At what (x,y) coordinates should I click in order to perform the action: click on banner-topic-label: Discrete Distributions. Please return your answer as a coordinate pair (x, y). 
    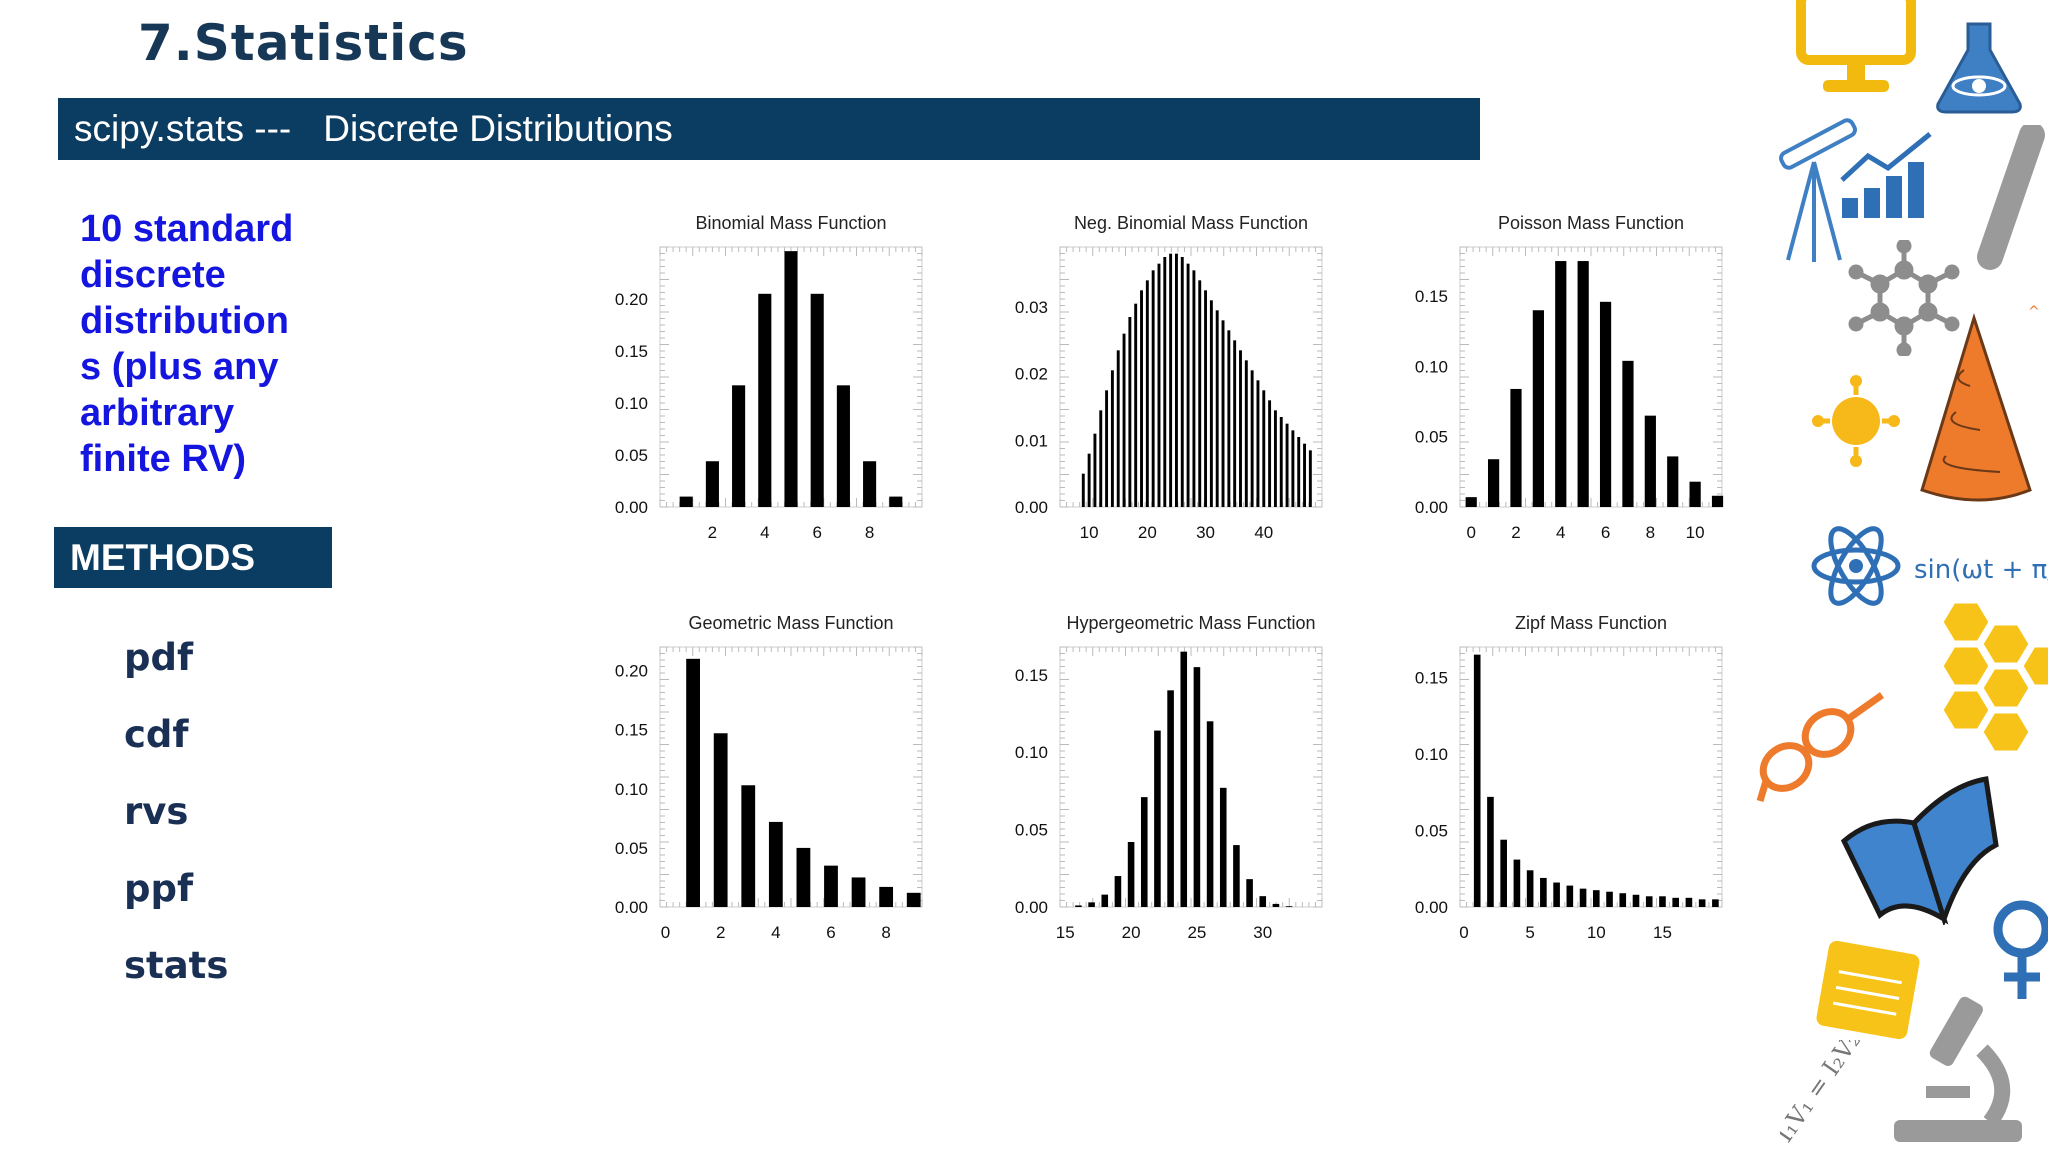
    Looking at the image, I should click on (498, 128).